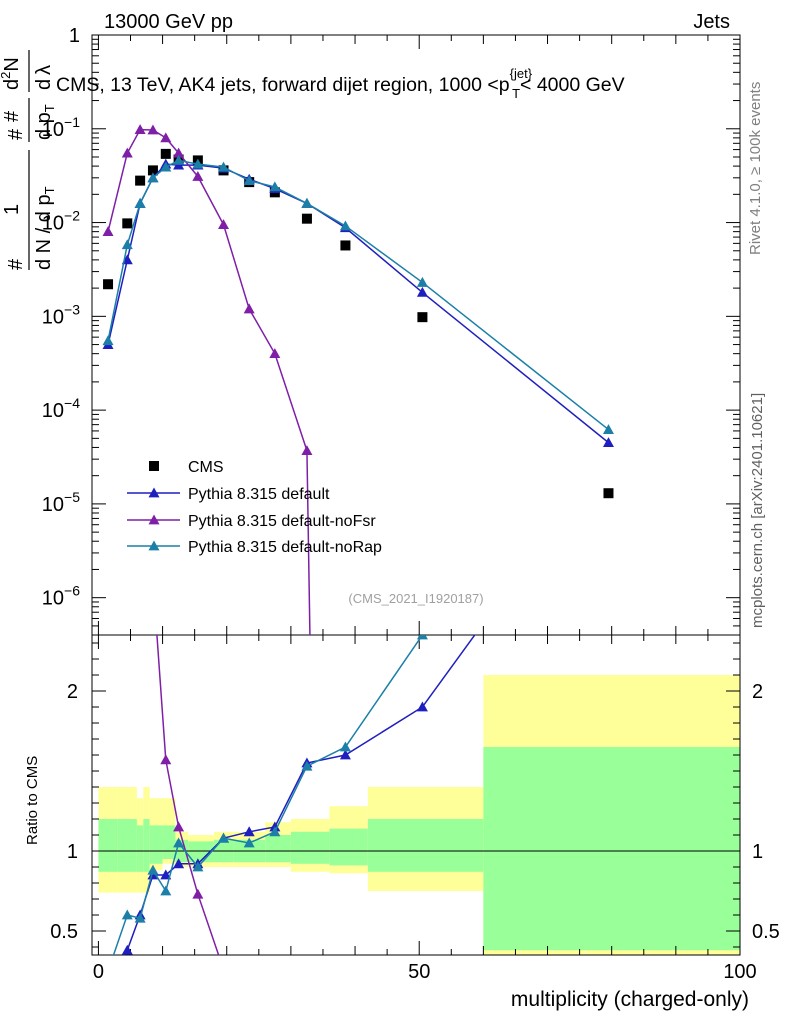 The height and width of the screenshot is (1029, 786). Describe the element at coordinates (259, 494) in the screenshot. I see `legend-label: Pythia 8.315 default` at that location.